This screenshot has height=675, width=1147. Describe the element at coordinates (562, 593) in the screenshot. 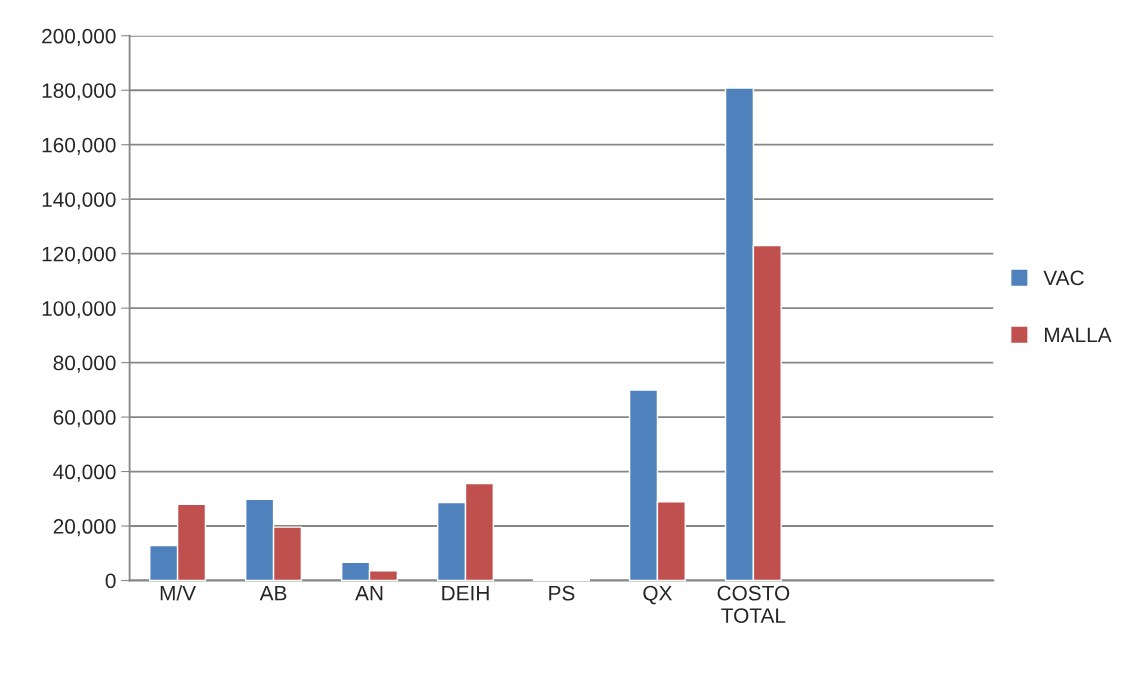

I see `x-tick-label: PS` at that location.